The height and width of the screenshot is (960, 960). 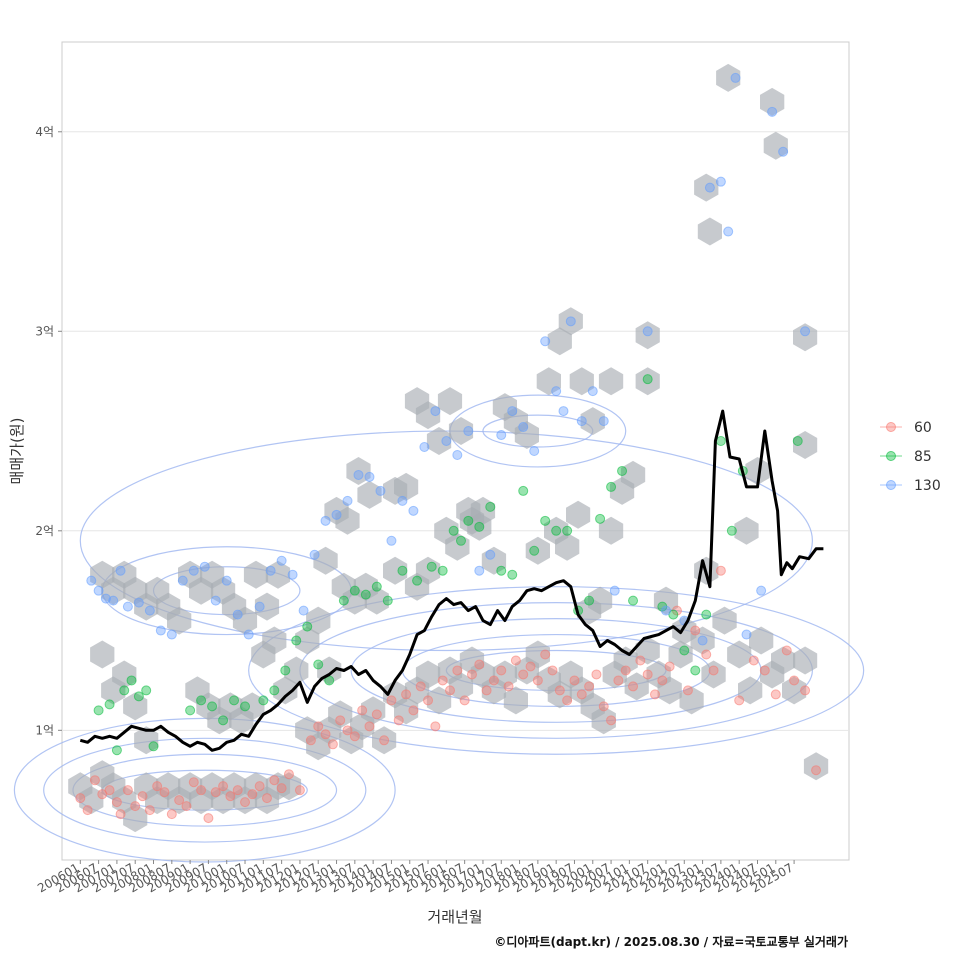 I want to click on y-axis-title: 매매가(원), so click(x=17, y=451).